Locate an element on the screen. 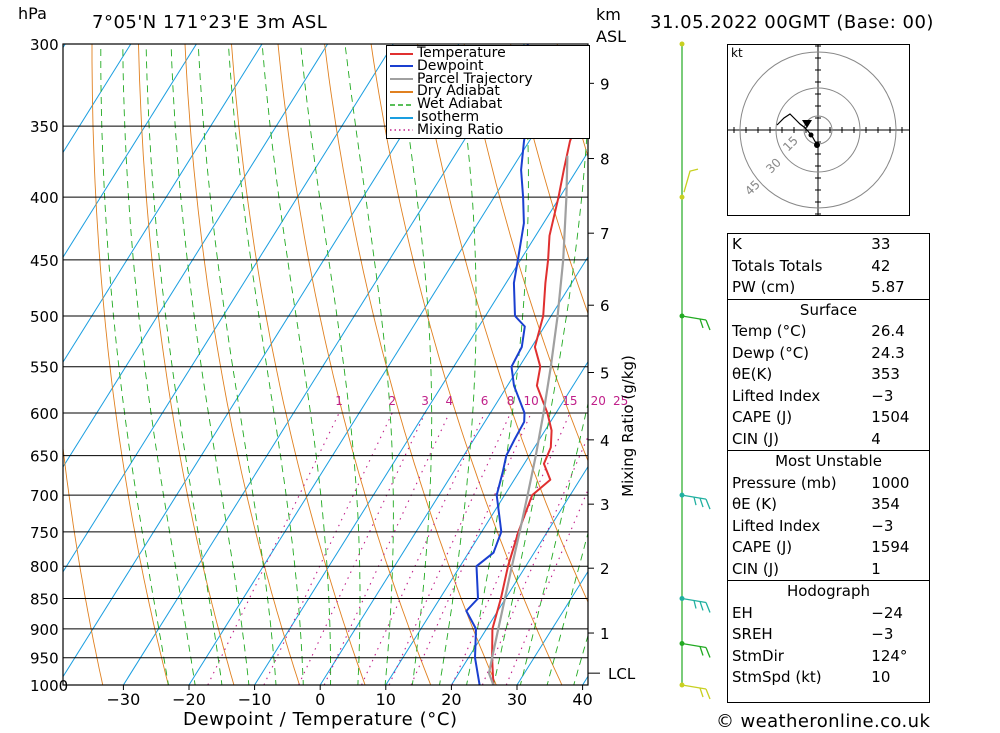 This screenshot has height=733, width=1000. index-value: 24.3 is located at coordinates (888, 352).